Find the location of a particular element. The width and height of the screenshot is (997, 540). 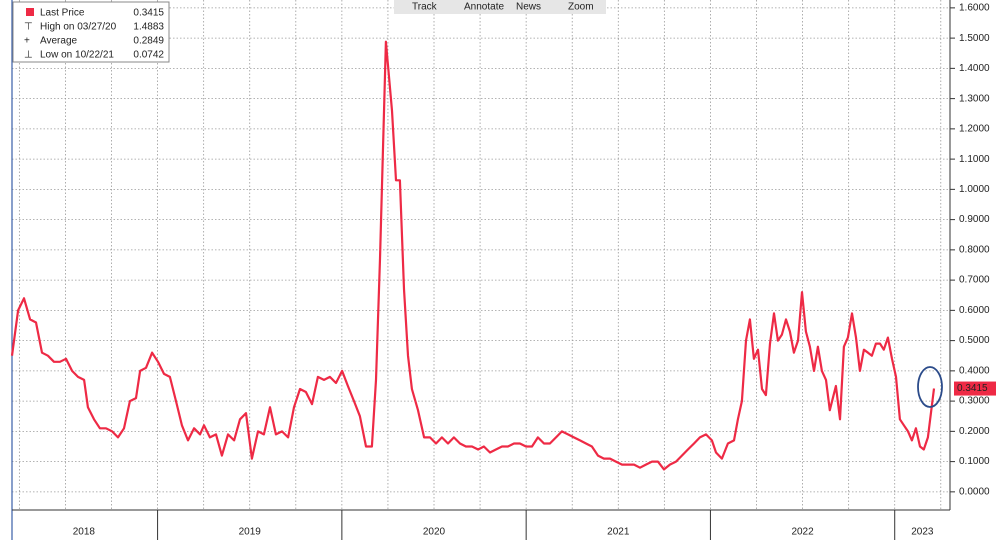

legend-box is located at coordinates (91, 32).